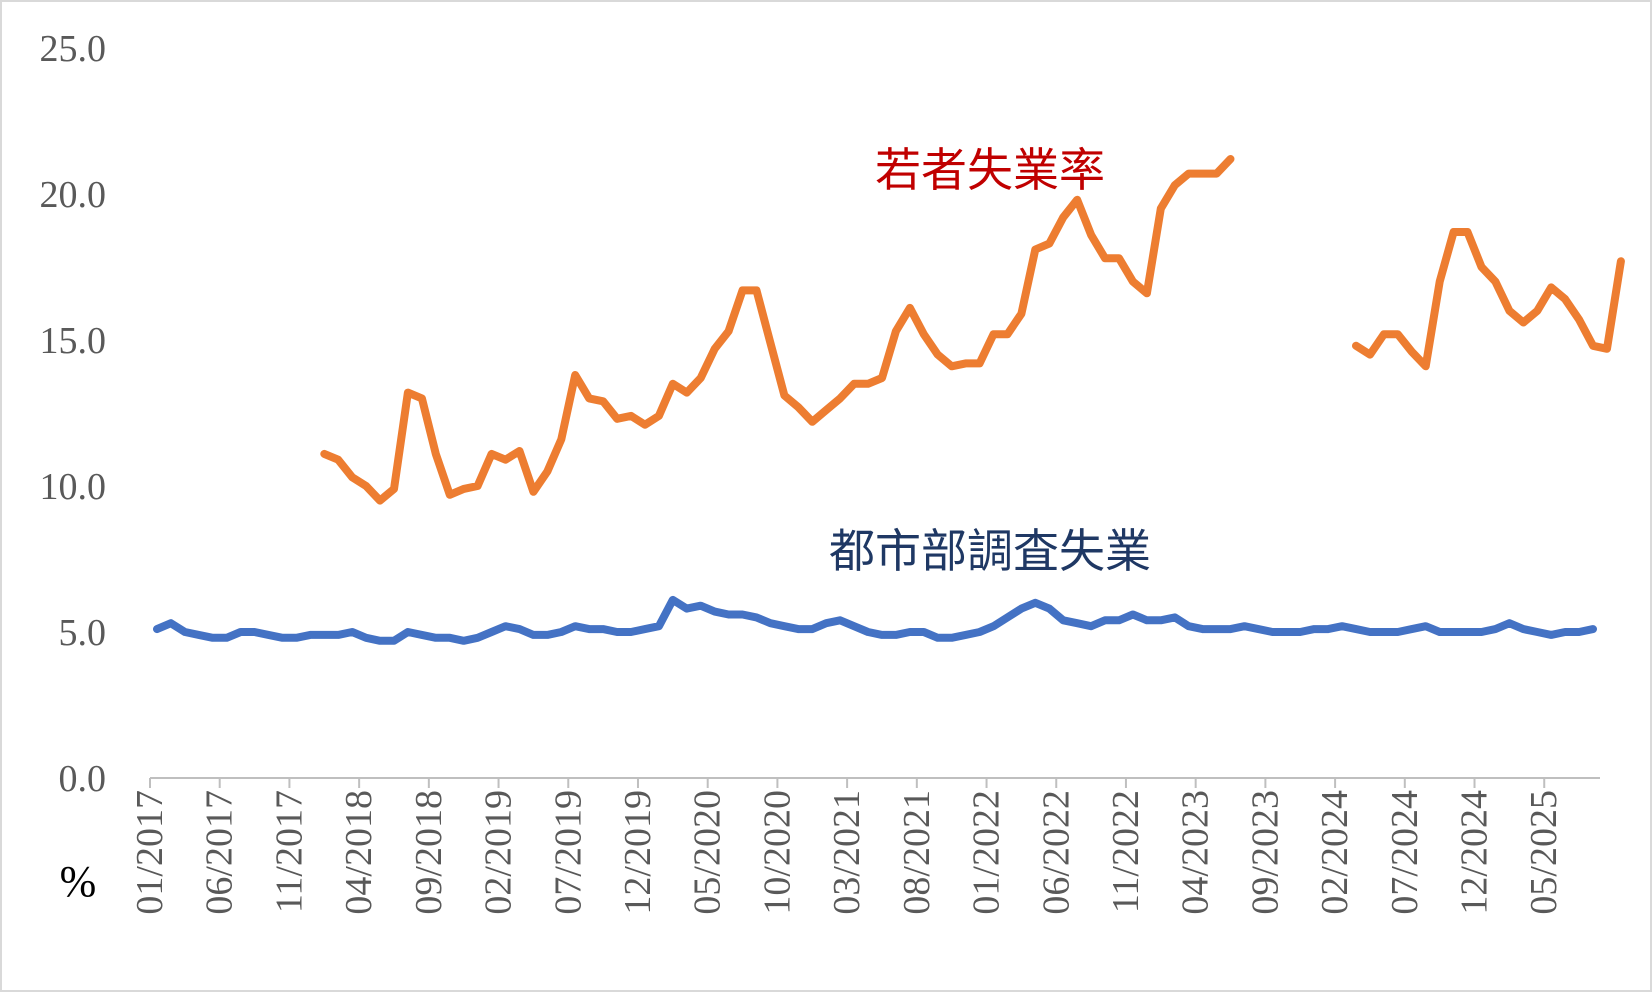 This screenshot has height=992, width=1652. Describe the element at coordinates (73, 487) in the screenshot. I see `y-tick-label: 10.0` at that location.